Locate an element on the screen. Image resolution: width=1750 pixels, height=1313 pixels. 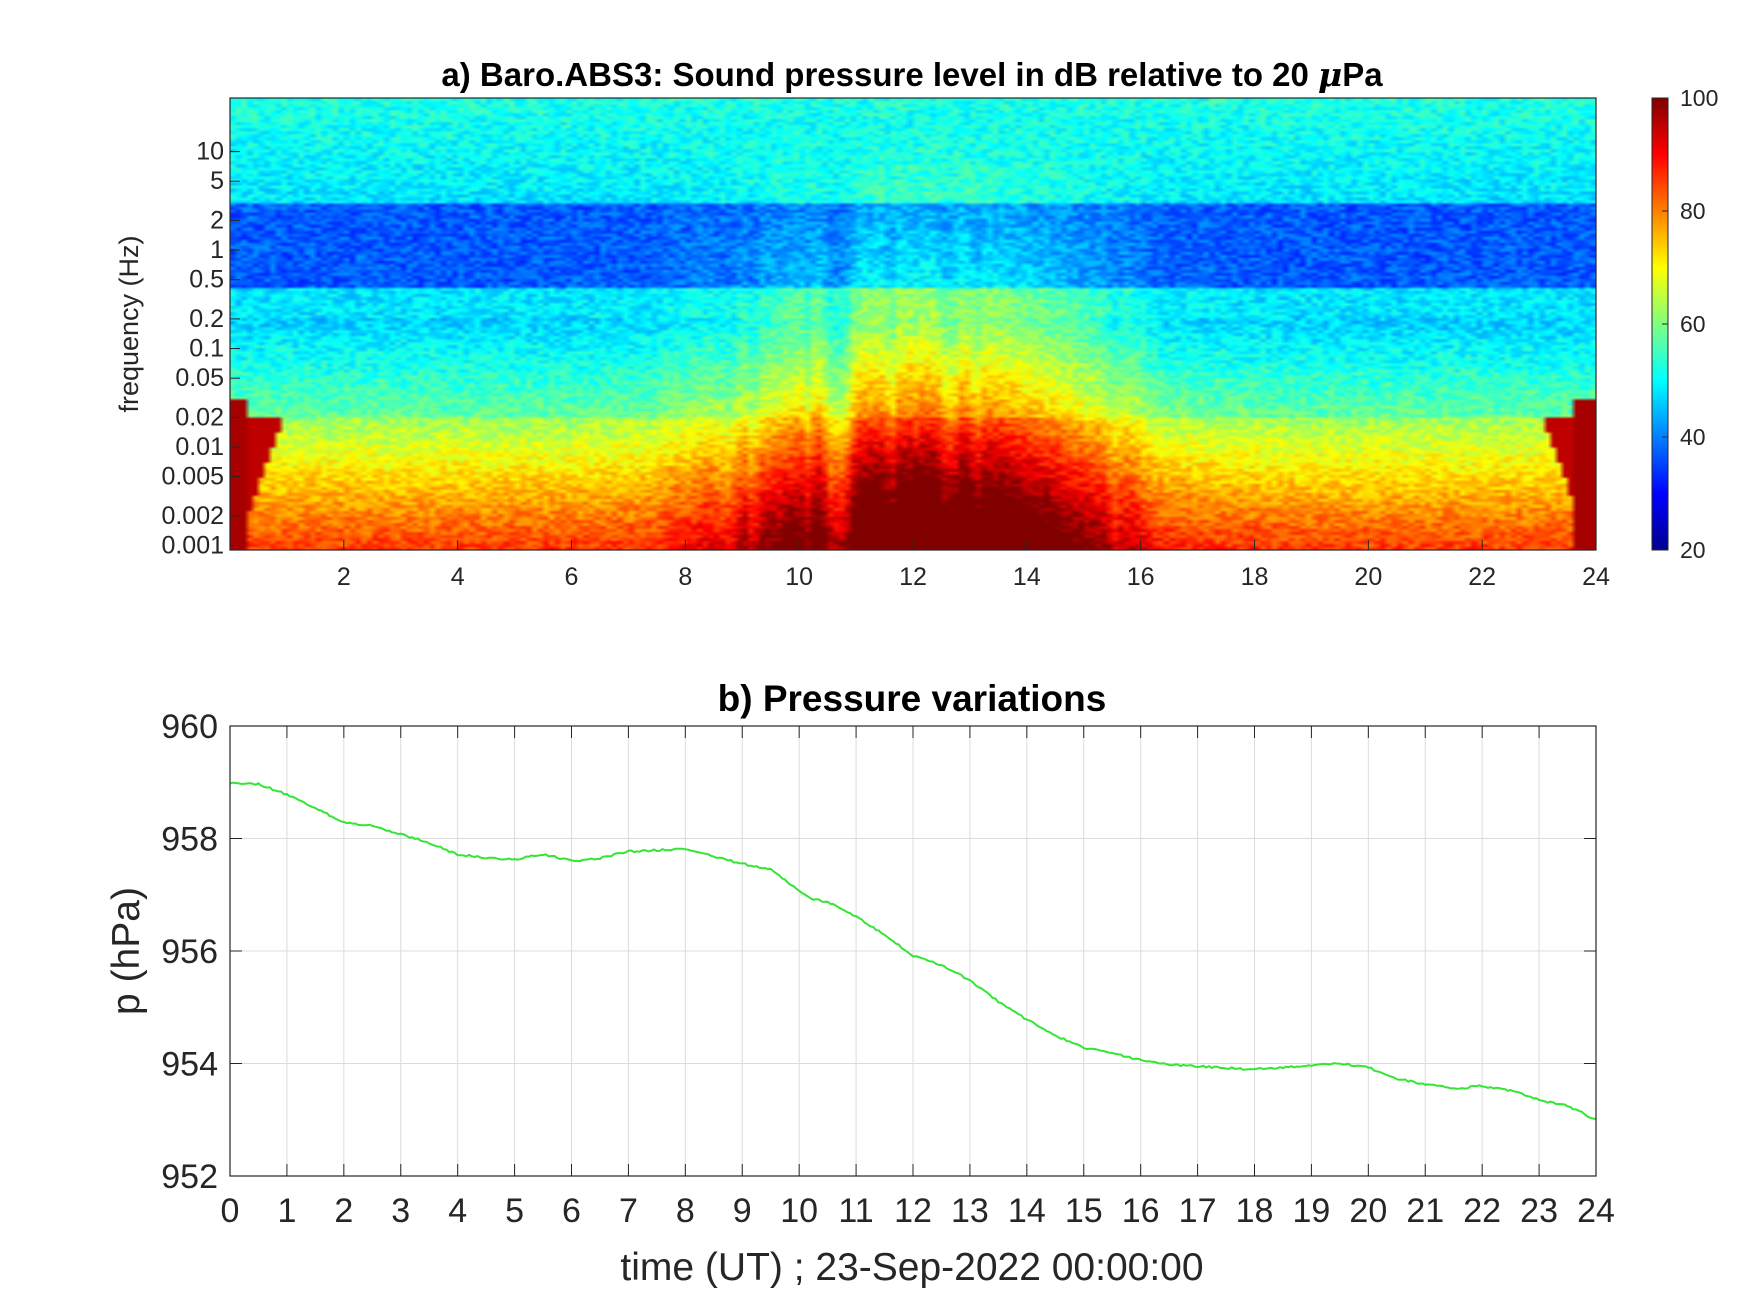
pressure-y-tick-label: 954 is located at coordinates (189, 1065).